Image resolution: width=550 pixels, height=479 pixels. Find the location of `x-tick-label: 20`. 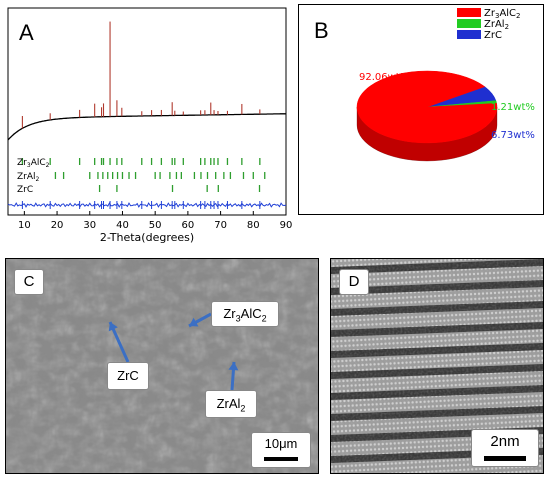

x-tick-label: 20 is located at coordinates (57, 225).